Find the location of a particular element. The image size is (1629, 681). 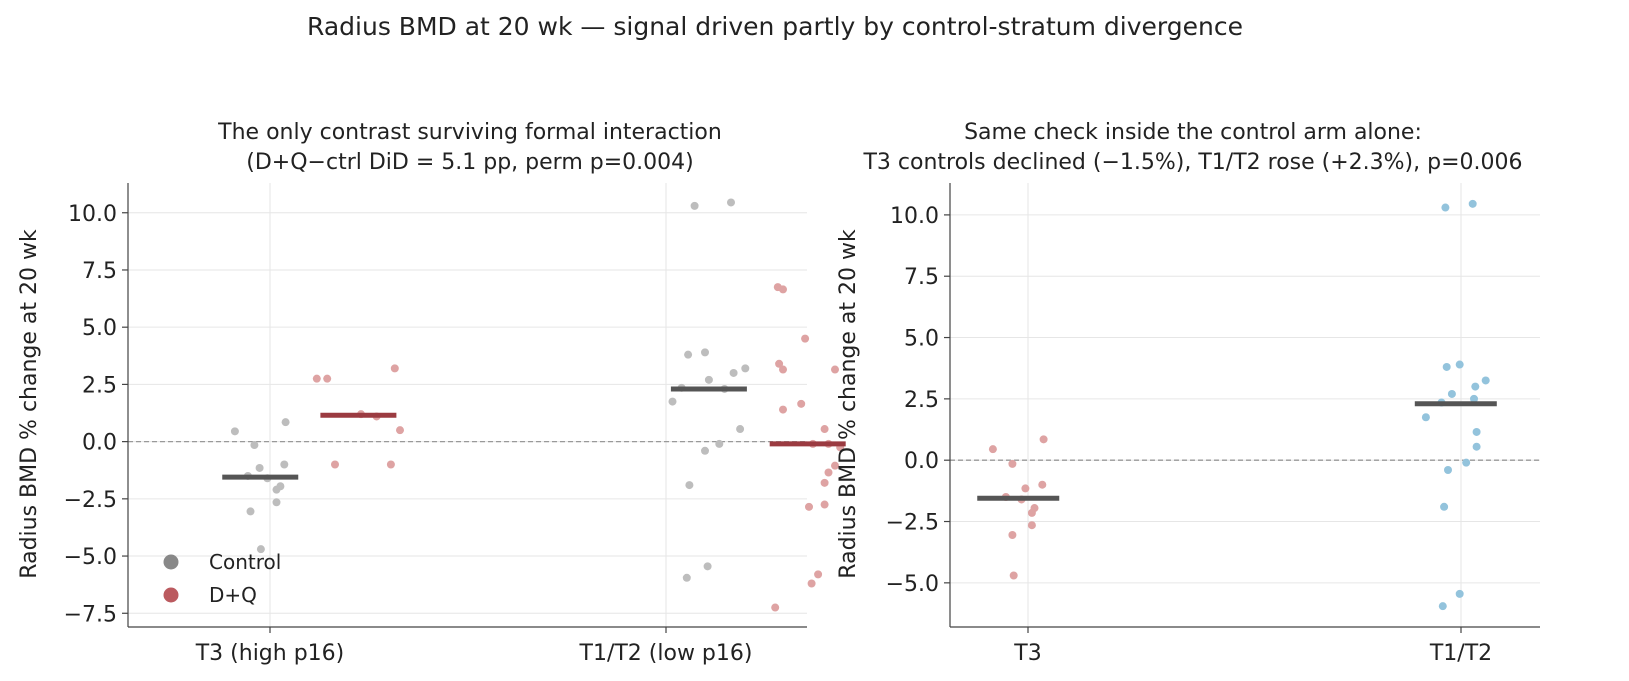

y-tick-label: 7.5 is located at coordinates (99, 271).